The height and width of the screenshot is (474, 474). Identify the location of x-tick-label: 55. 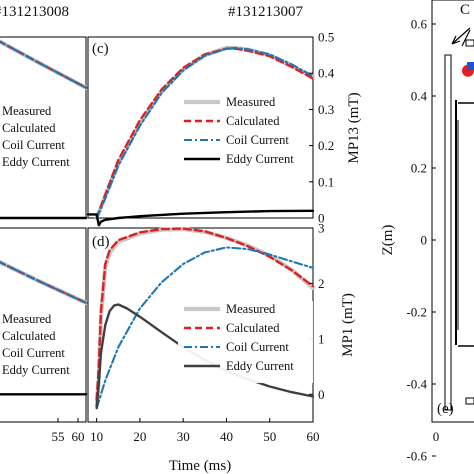
(58, 436).